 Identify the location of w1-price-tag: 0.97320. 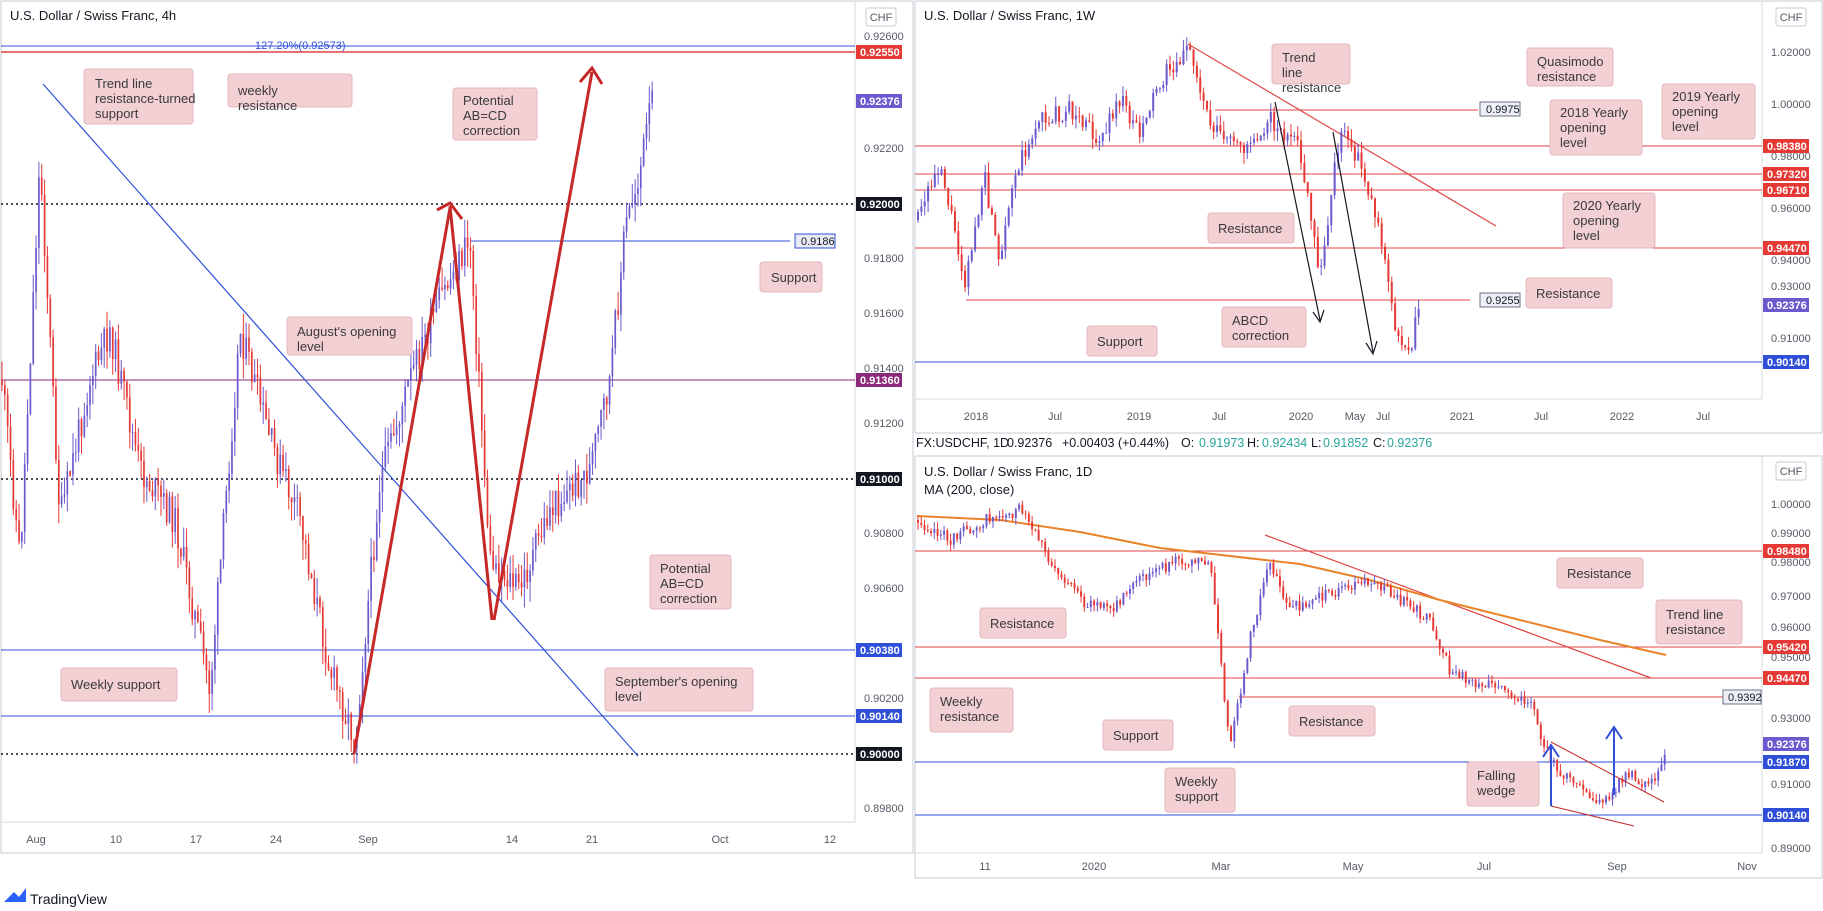
(1787, 175).